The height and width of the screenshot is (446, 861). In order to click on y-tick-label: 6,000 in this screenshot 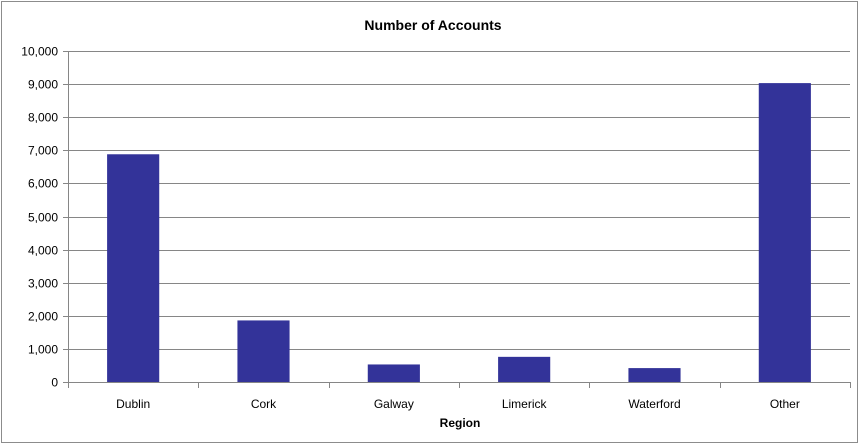, I will do `click(43, 184)`.